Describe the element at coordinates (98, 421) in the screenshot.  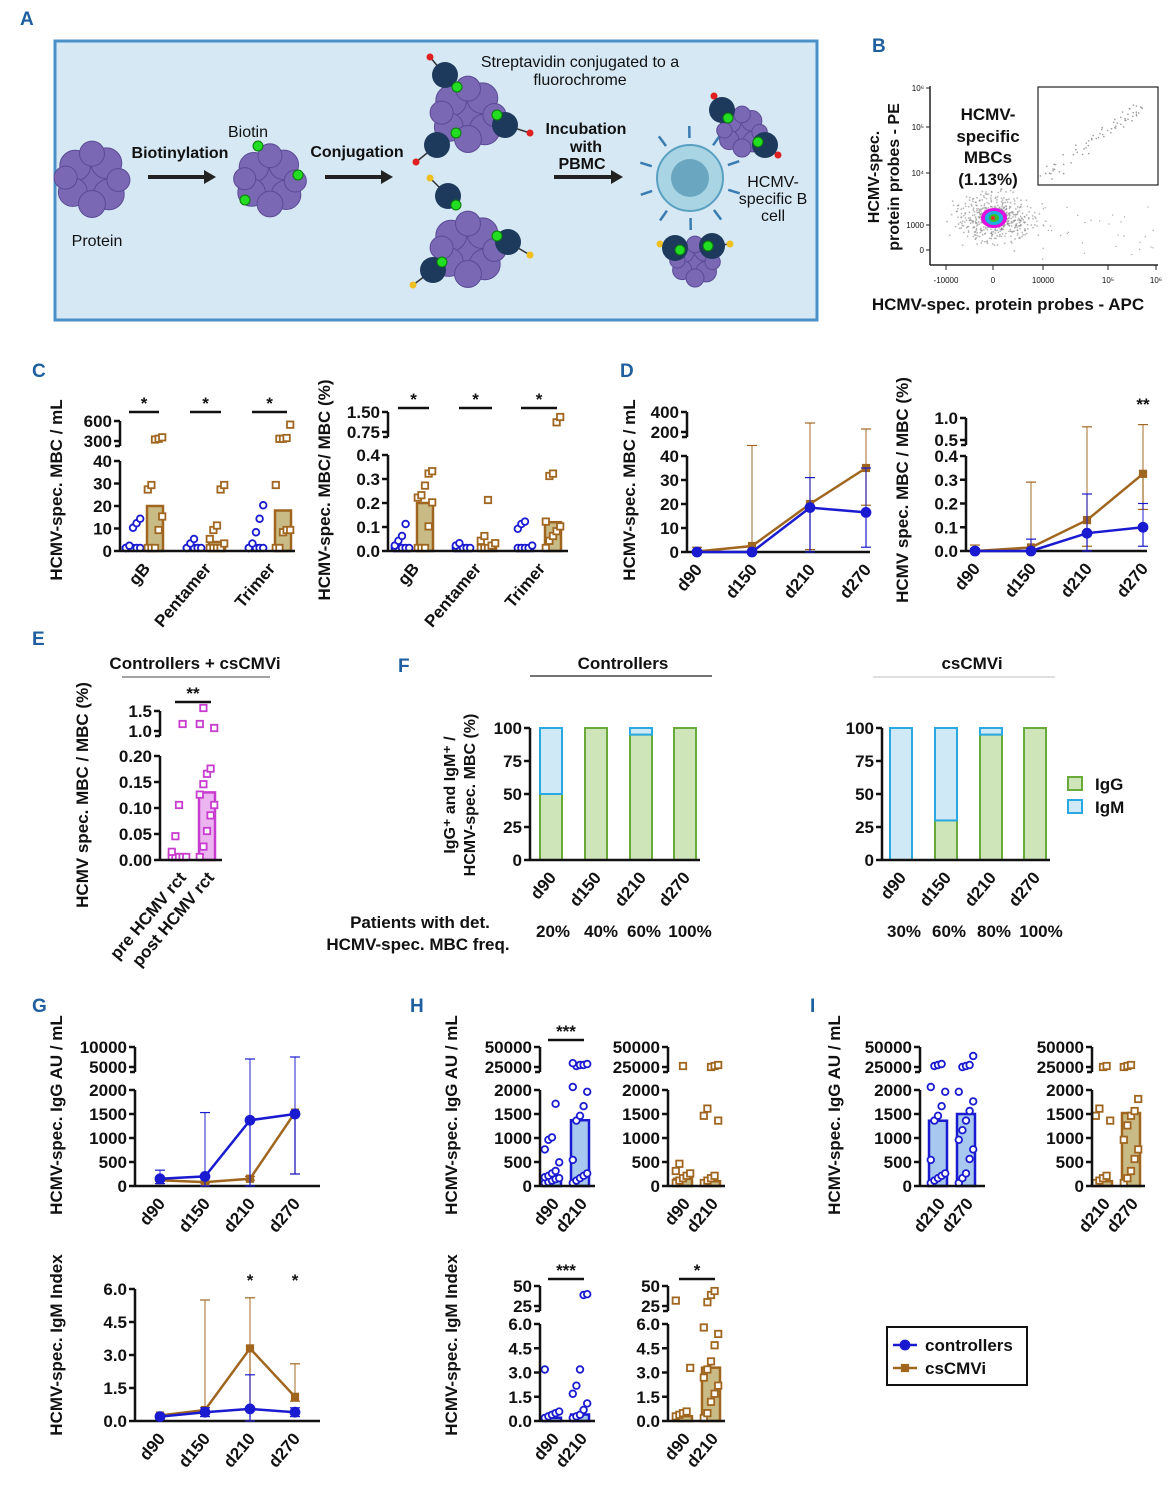
I see `y-tick-label: 600` at that location.